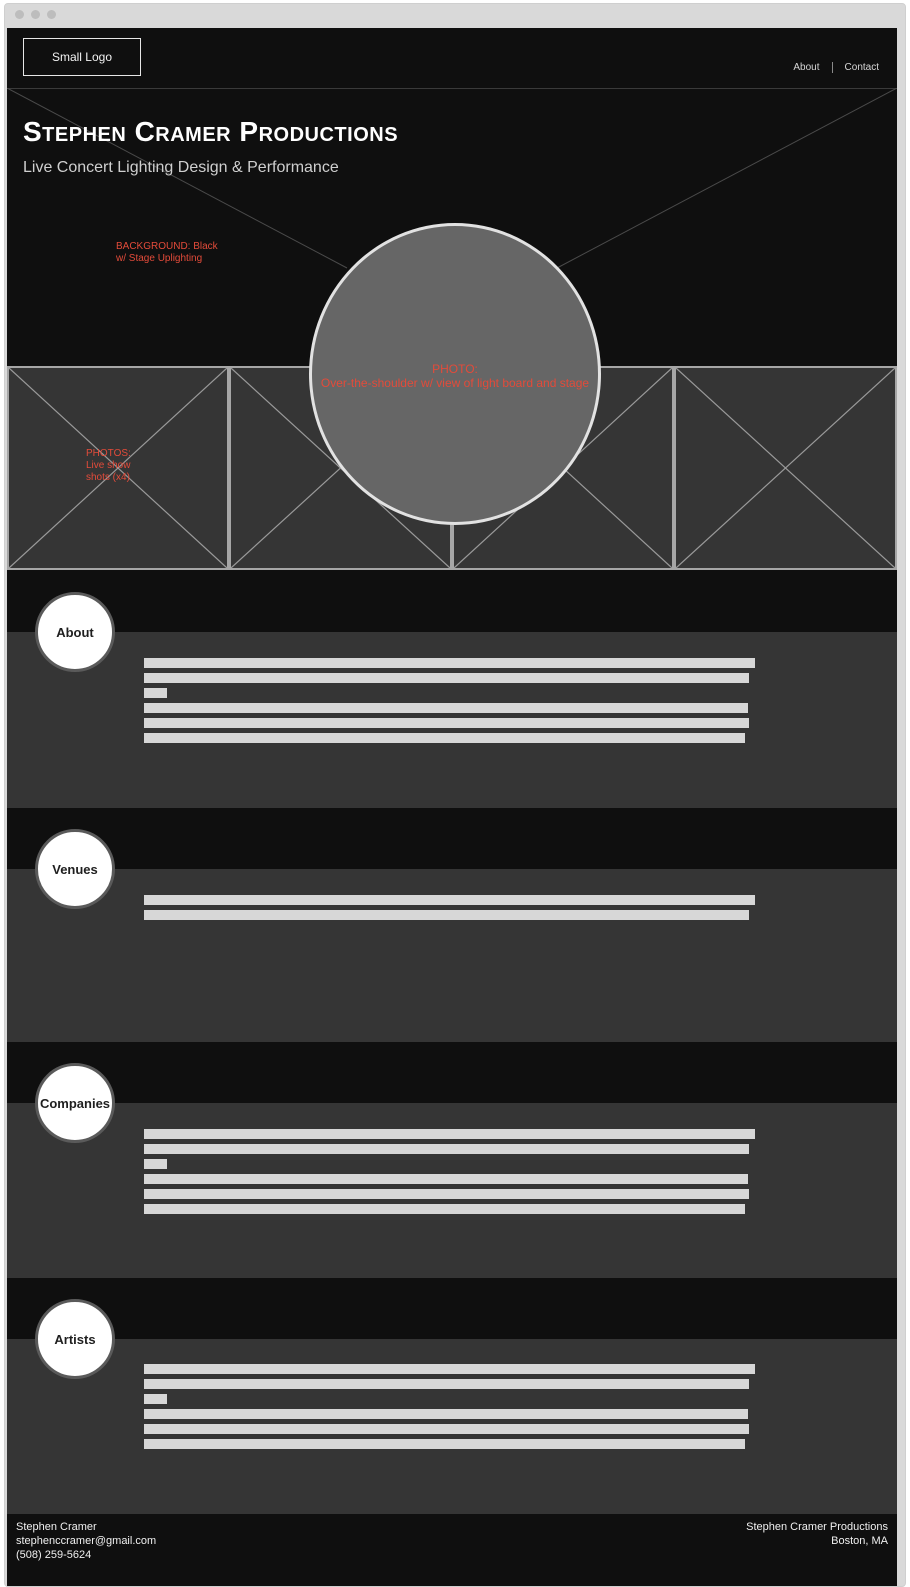 Image resolution: width=910 pixels, height=1587 pixels. Describe the element at coordinates (108, 453) in the screenshot. I see `annotation-line: PHOTOS:` at that location.